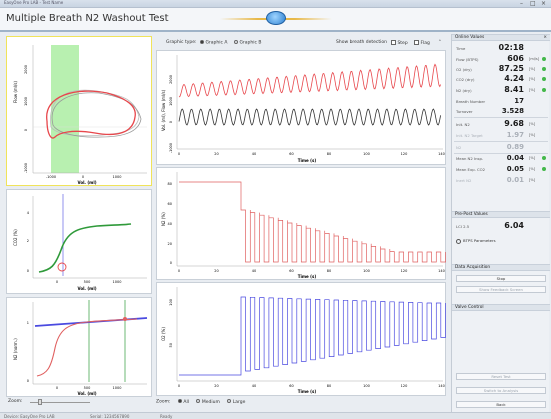 The height and width of the screenshot is (419, 551). I want to click on graphic-b-radio: Graphic B, so click(247, 43).